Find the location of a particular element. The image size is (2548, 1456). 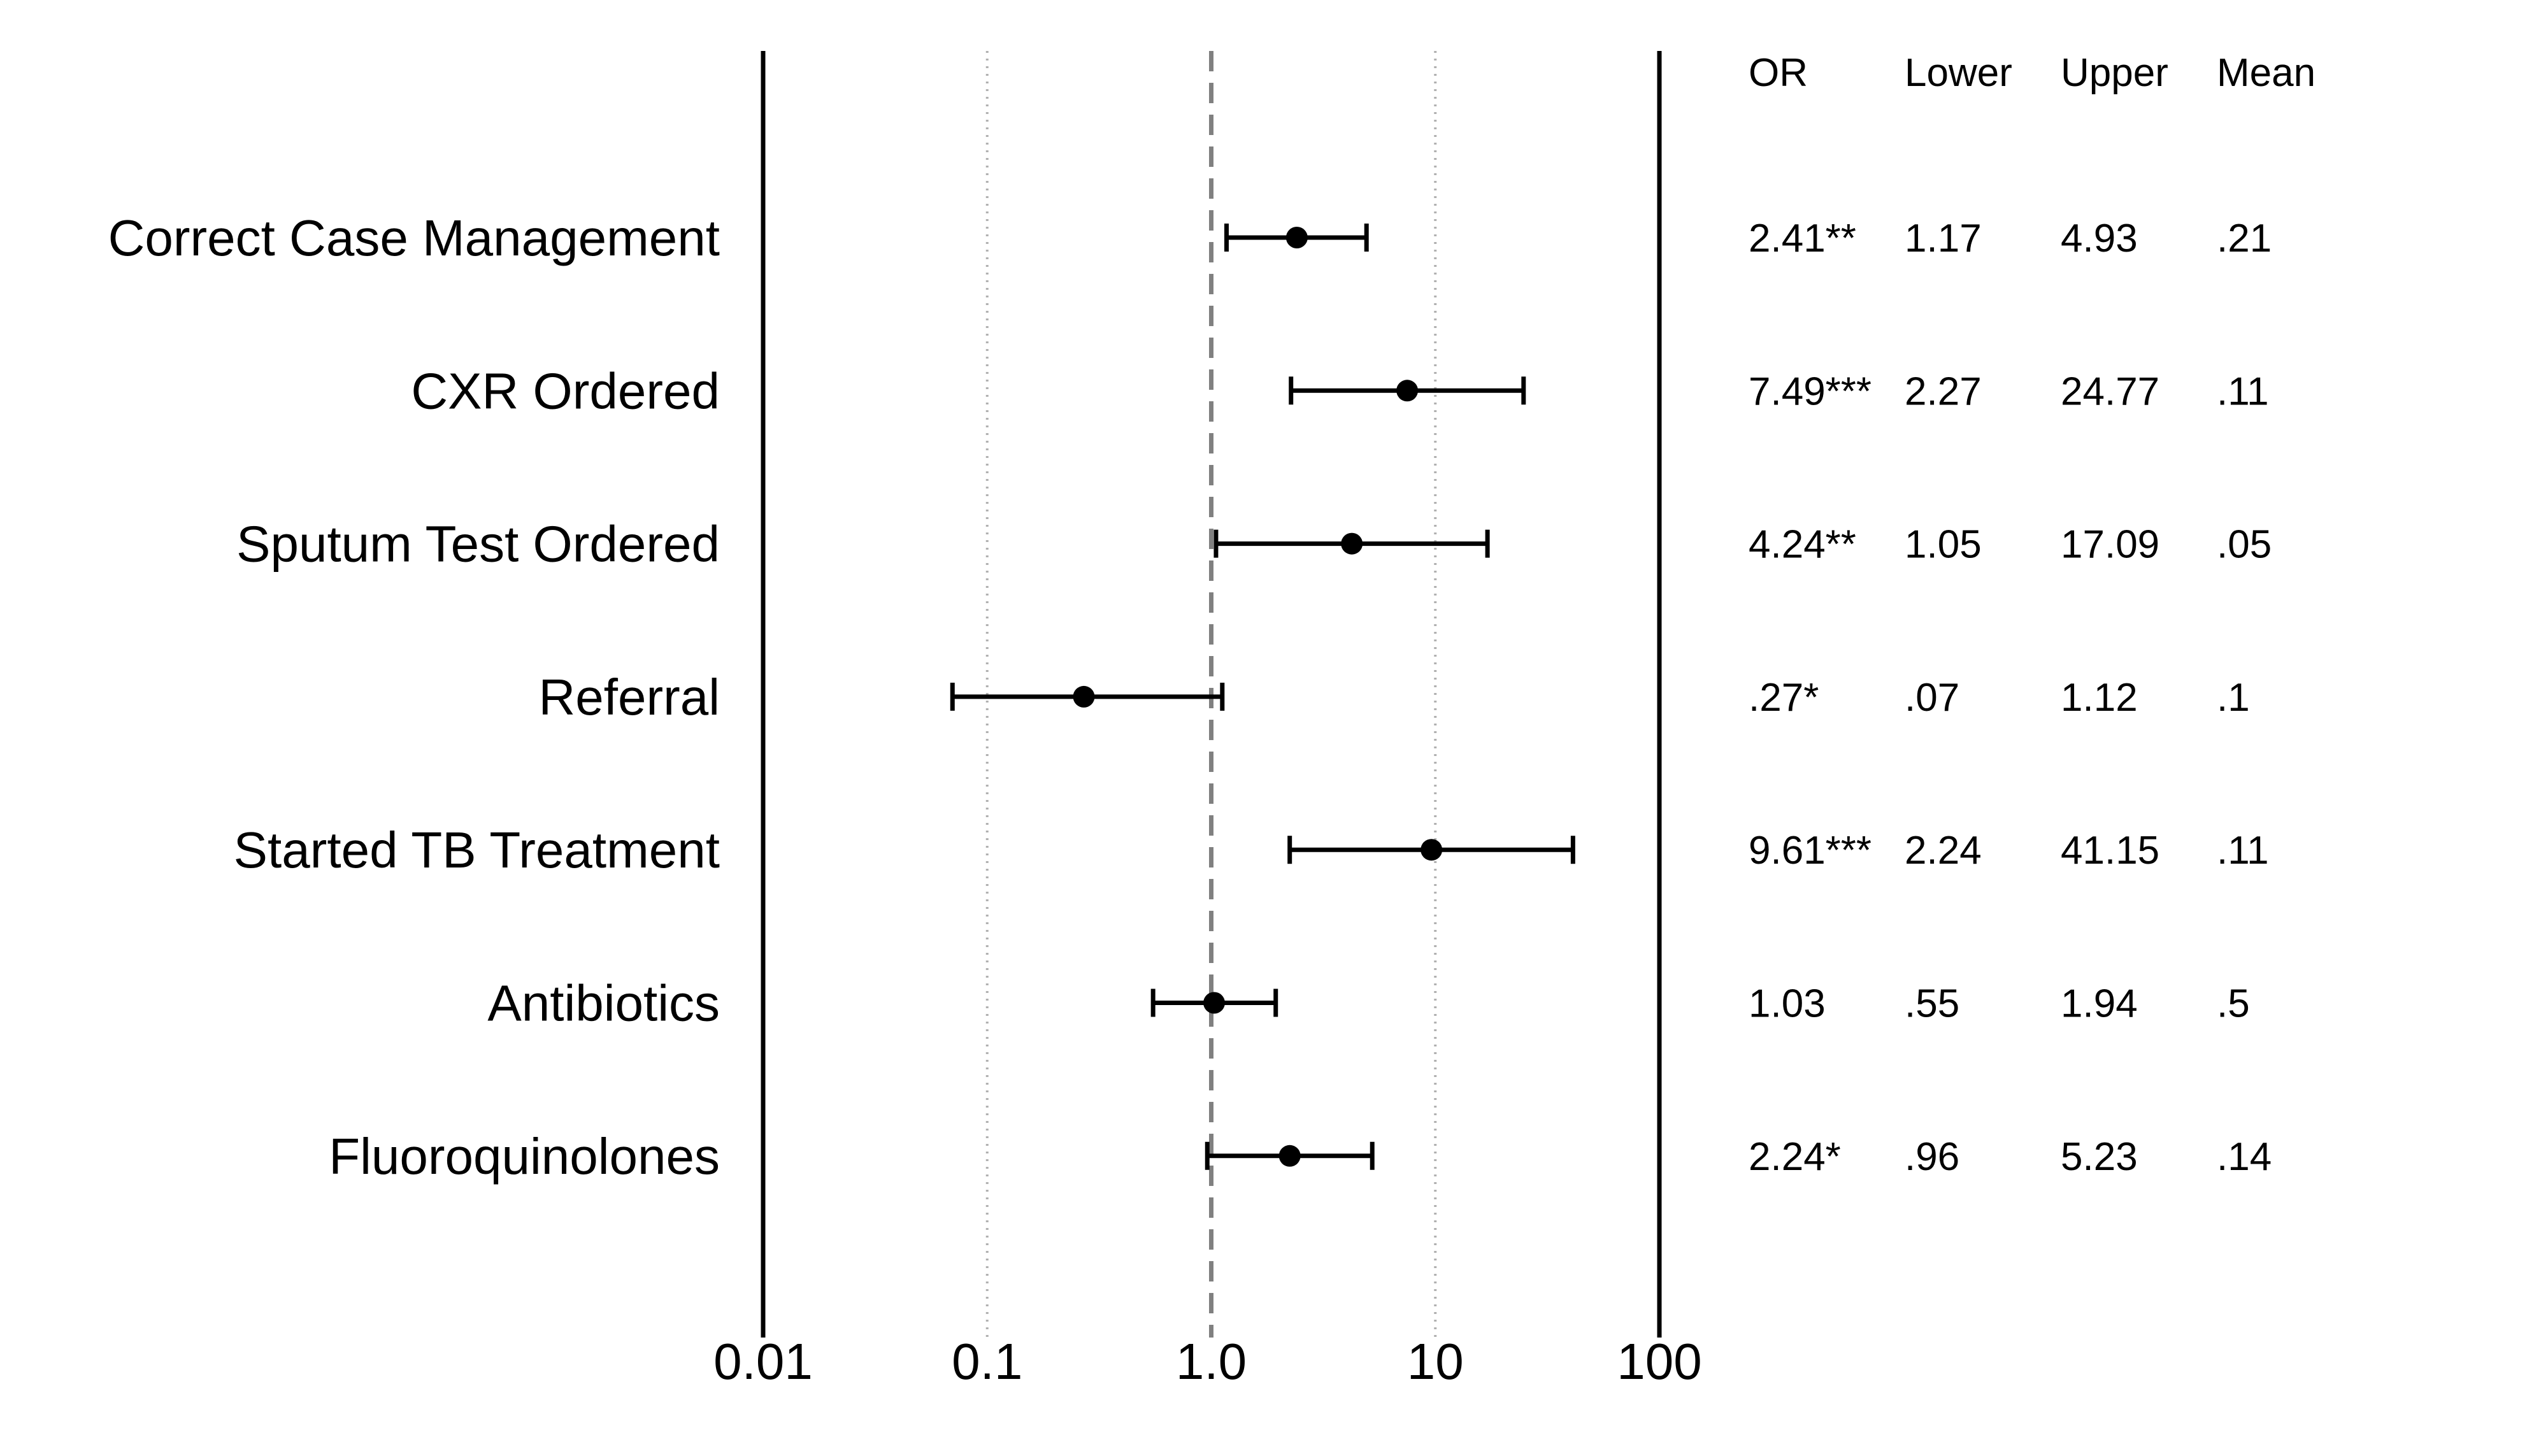

header-mean: Mean is located at coordinates (2266, 73).